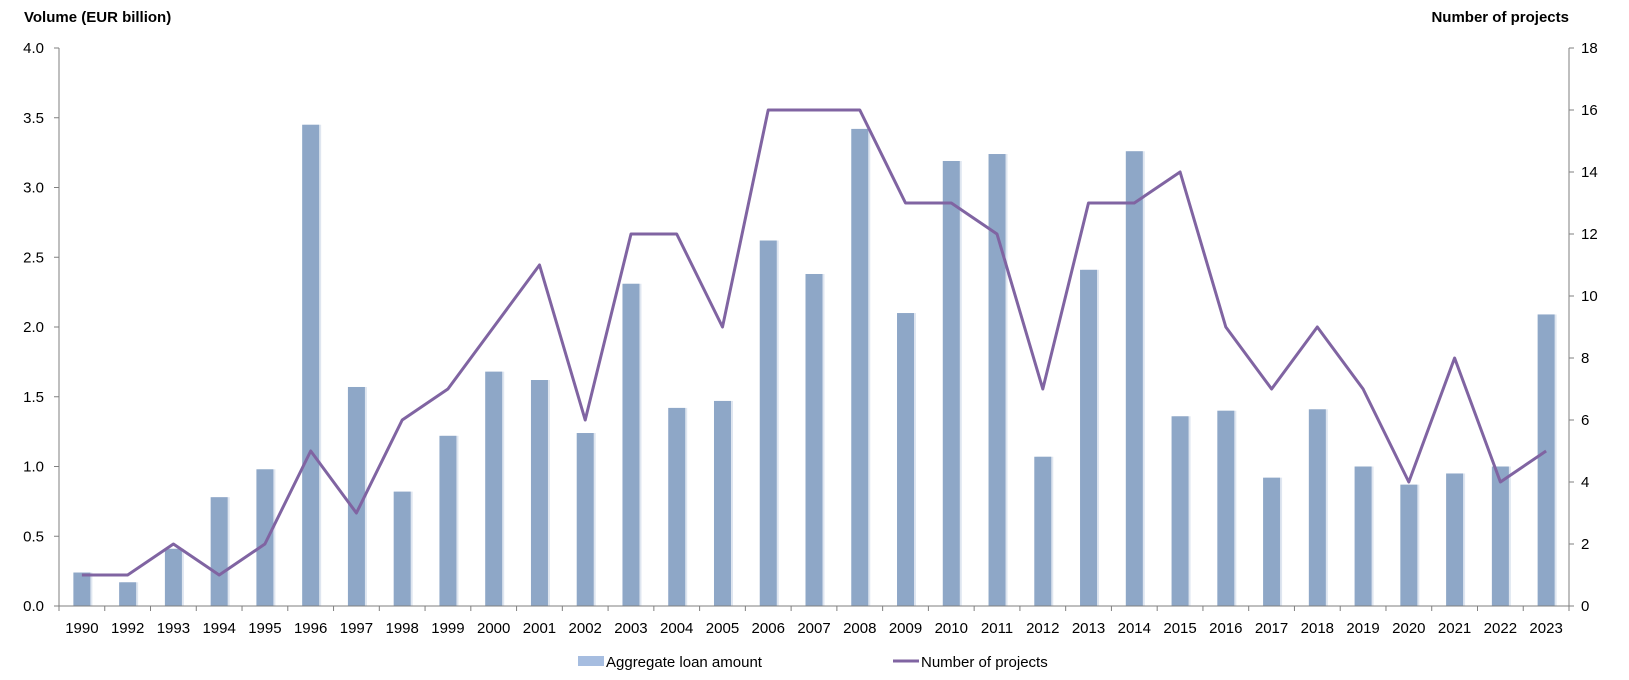 This screenshot has height=680, width=1629. What do you see at coordinates (1545, 628) in the screenshot?
I see `x-tick-label-2023: 2023` at bounding box center [1545, 628].